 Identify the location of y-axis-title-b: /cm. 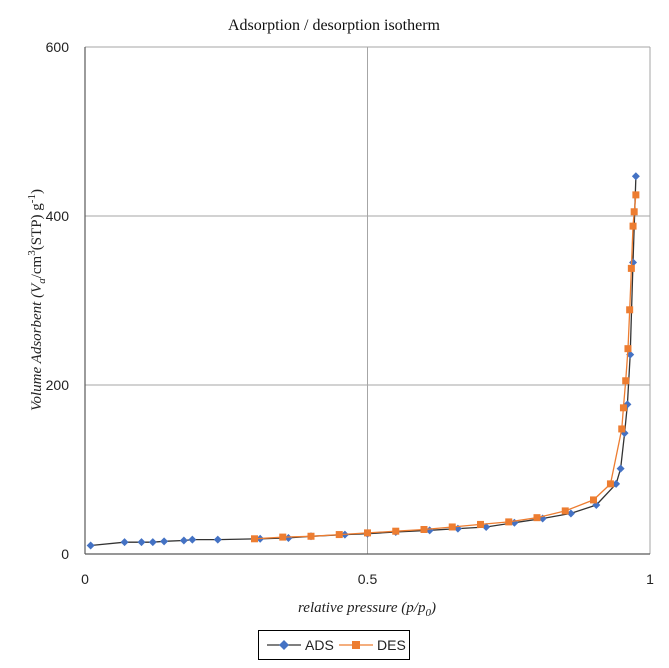
(37, 266).